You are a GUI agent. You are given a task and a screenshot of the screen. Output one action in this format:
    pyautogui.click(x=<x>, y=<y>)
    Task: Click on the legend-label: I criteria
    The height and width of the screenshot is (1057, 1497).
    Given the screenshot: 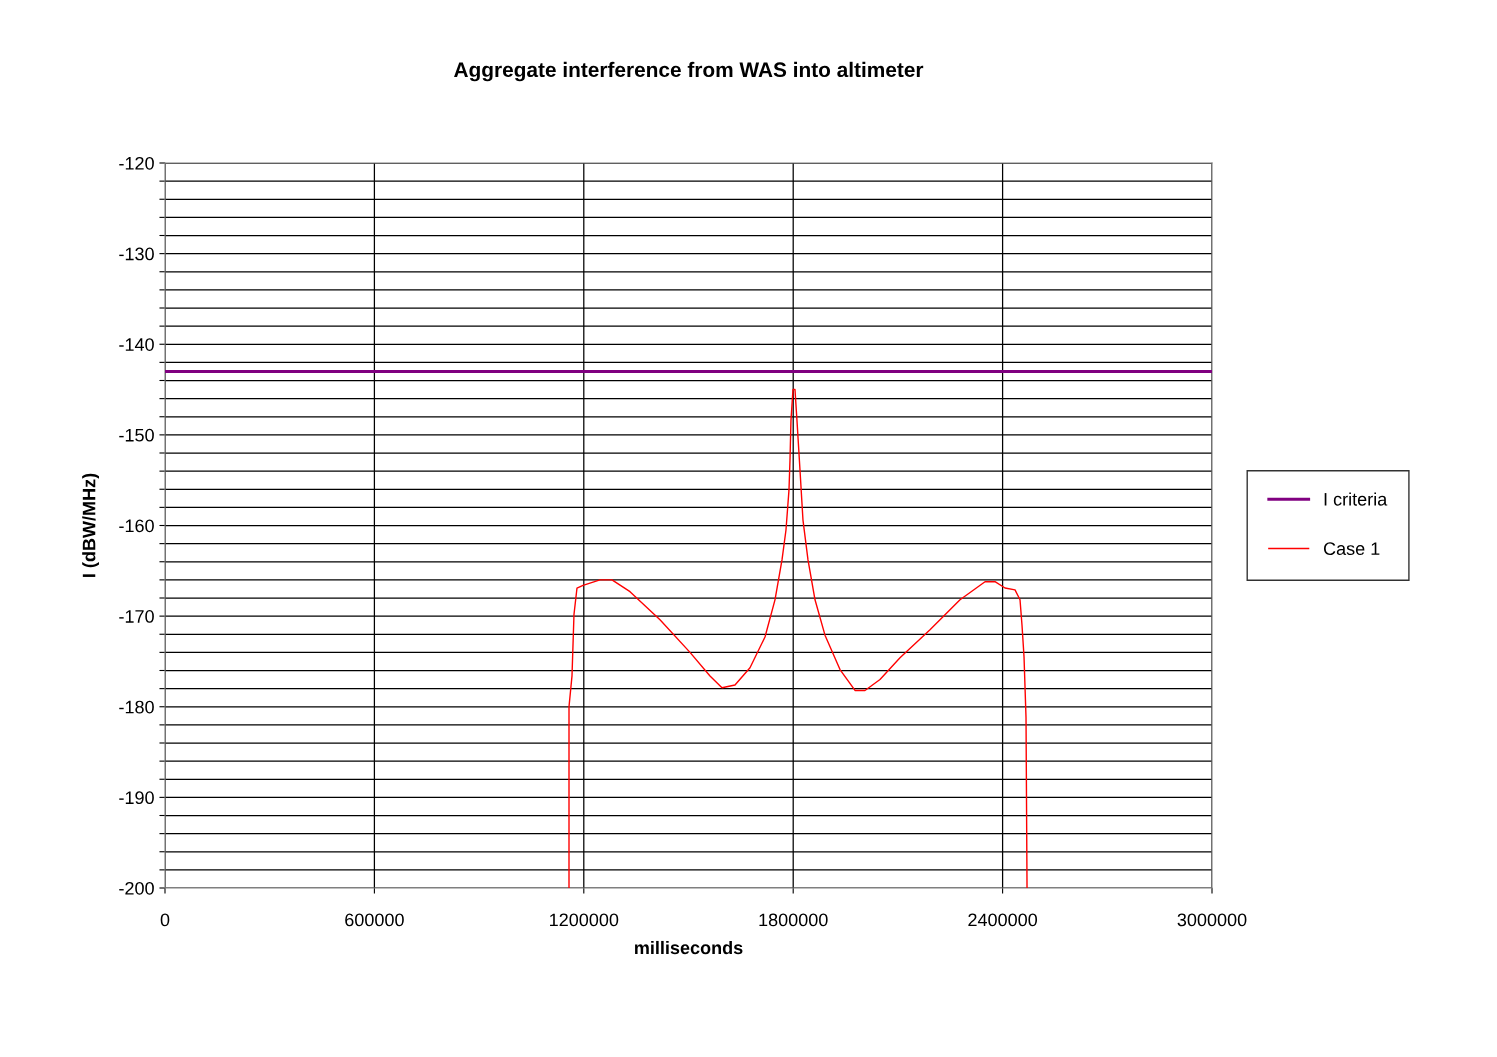 What is the action you would take?
    pyautogui.click(x=1356, y=499)
    